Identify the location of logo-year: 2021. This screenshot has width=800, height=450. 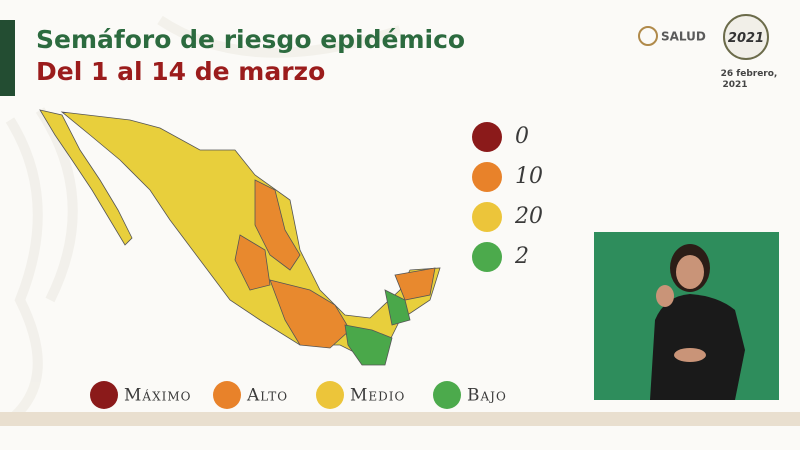
(746, 38).